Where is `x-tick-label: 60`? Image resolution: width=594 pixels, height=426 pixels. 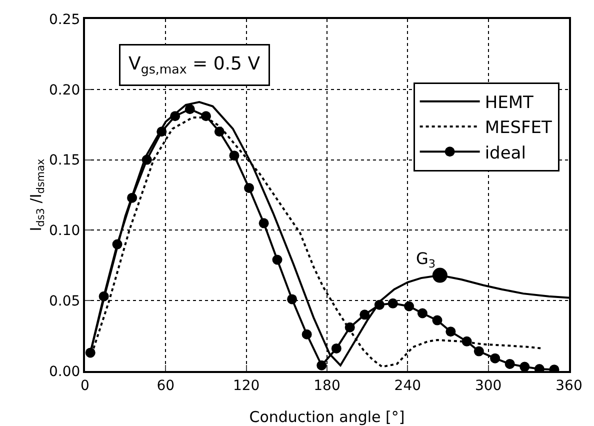
x-tick-label: 60 is located at coordinates (165, 386).